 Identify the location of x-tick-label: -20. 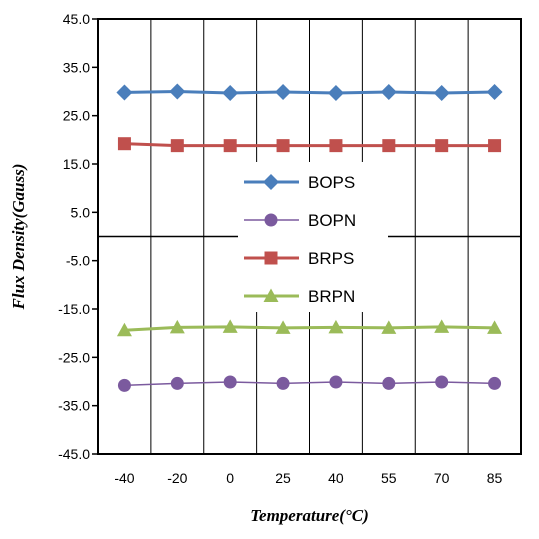
(177, 478).